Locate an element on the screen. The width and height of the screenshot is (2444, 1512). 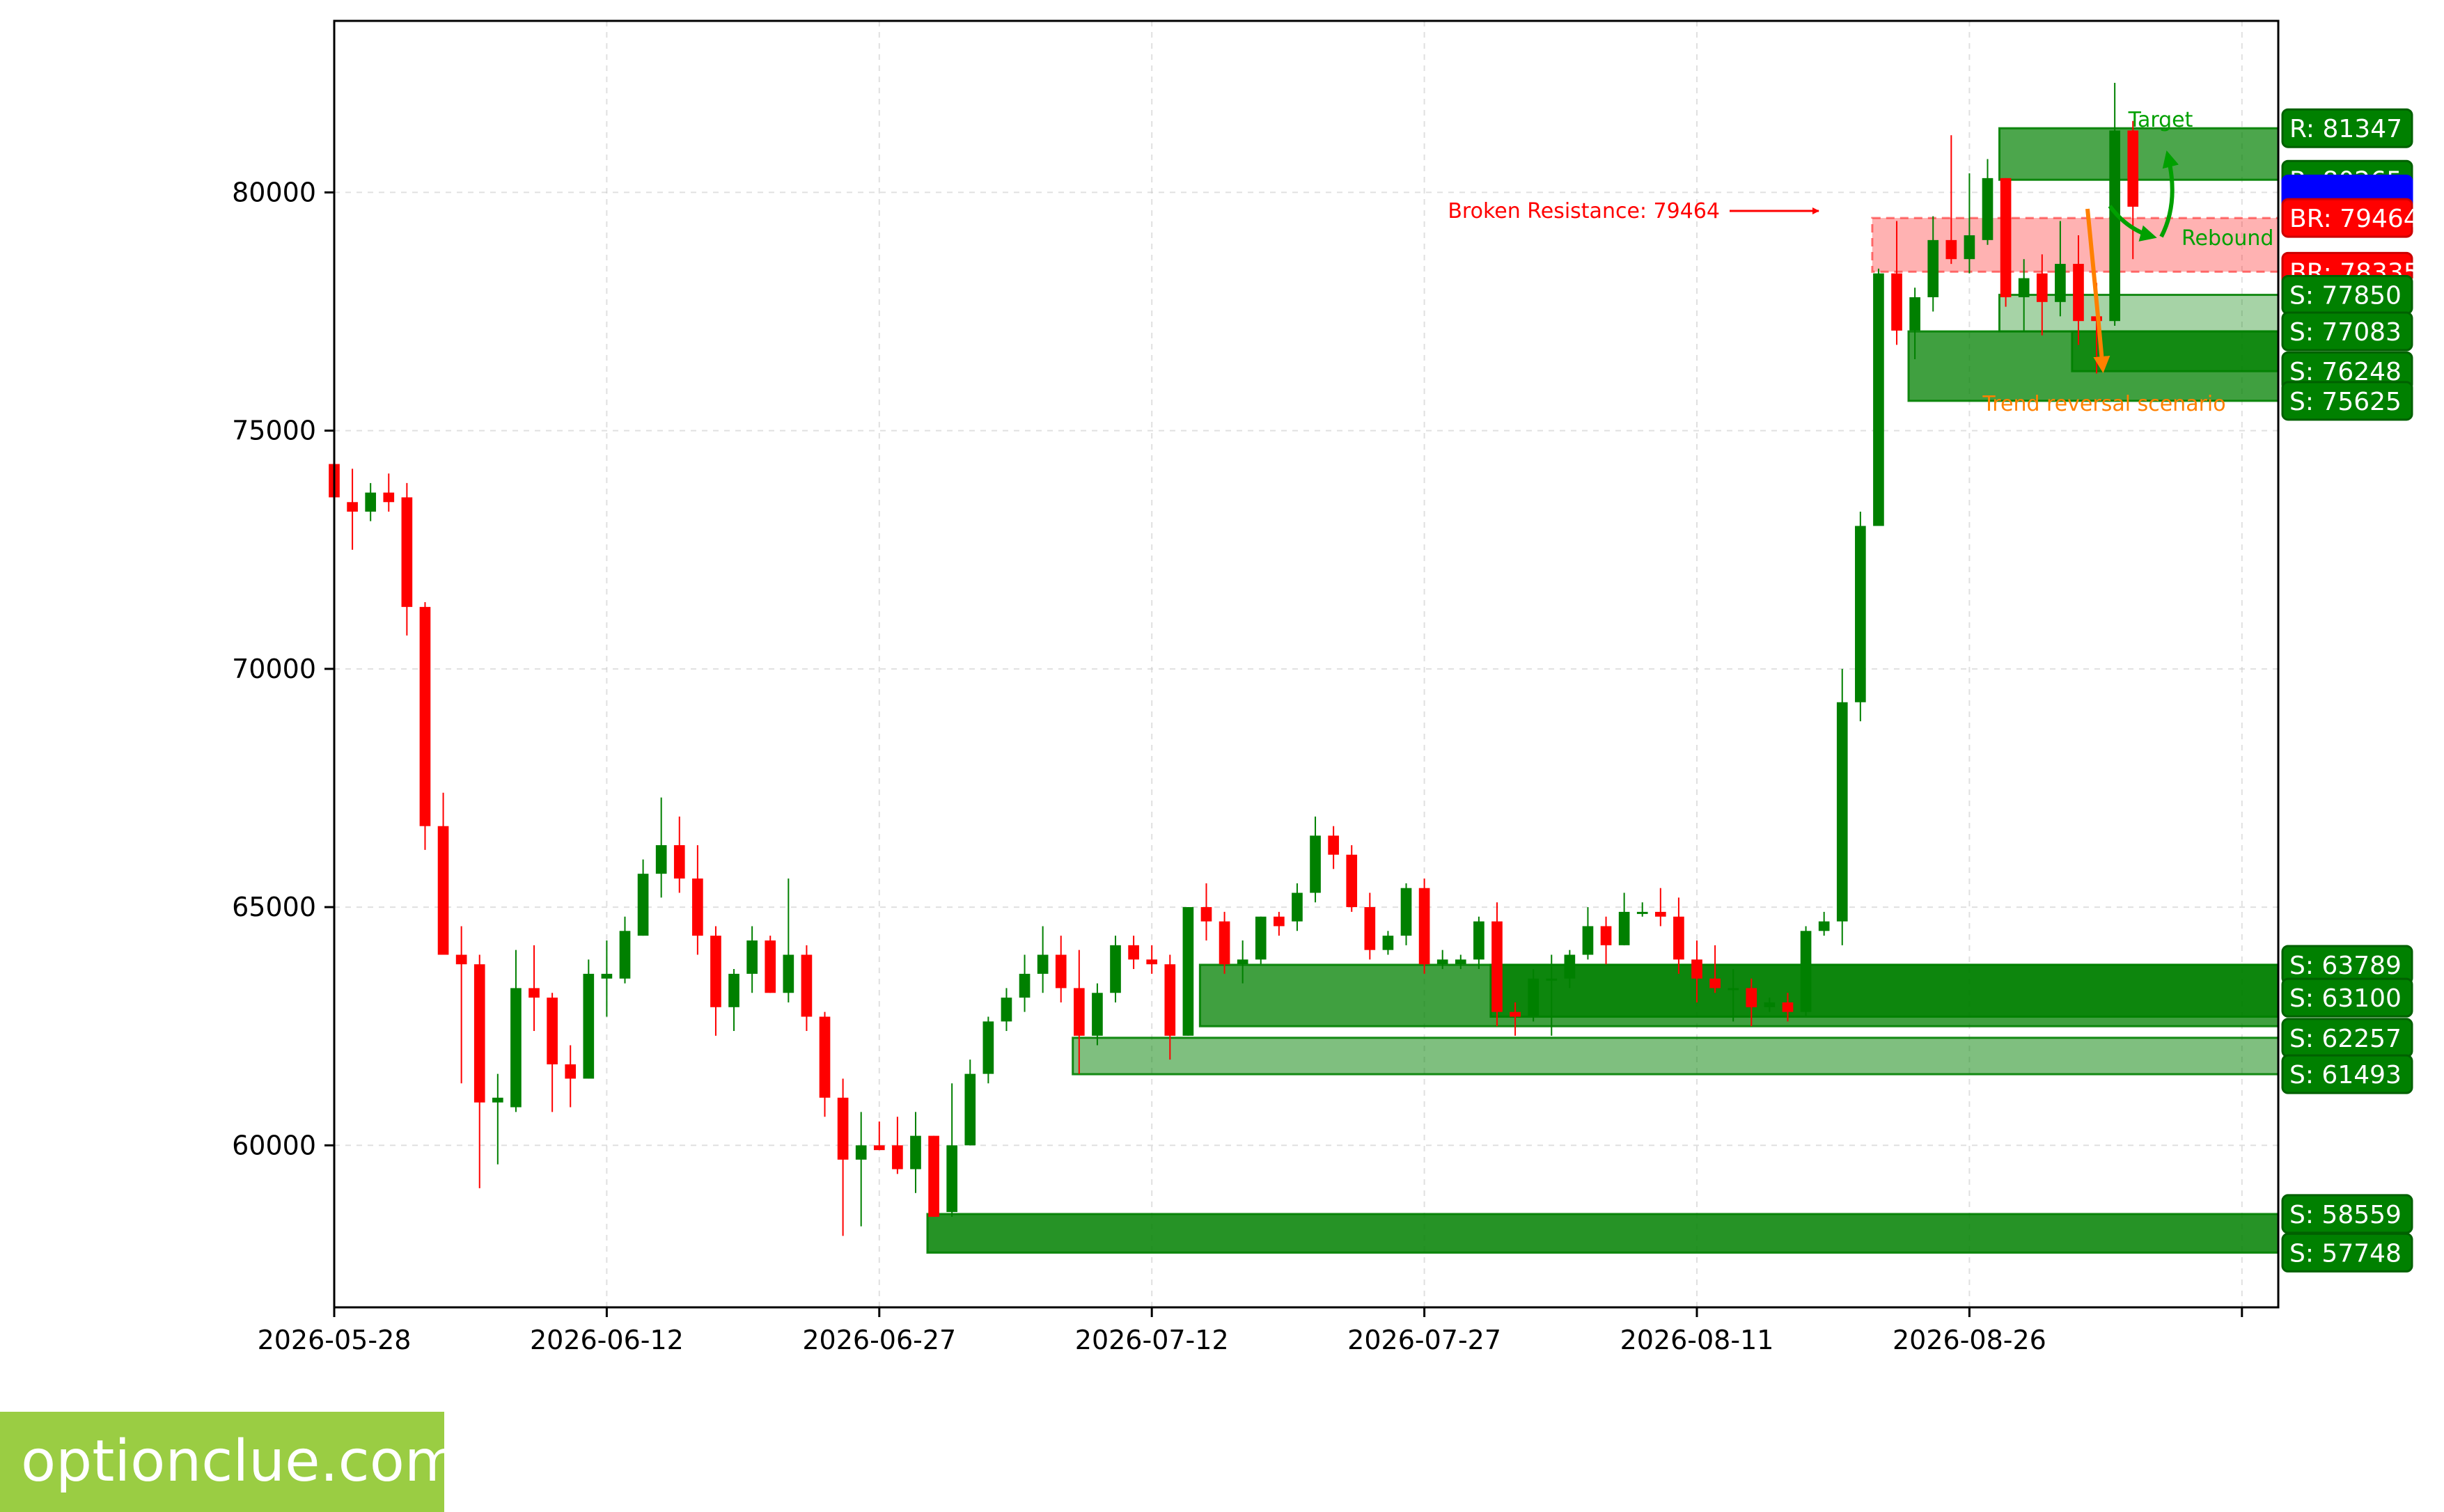
level-badge-text: S: 58559 is located at coordinates (2345, 1215).